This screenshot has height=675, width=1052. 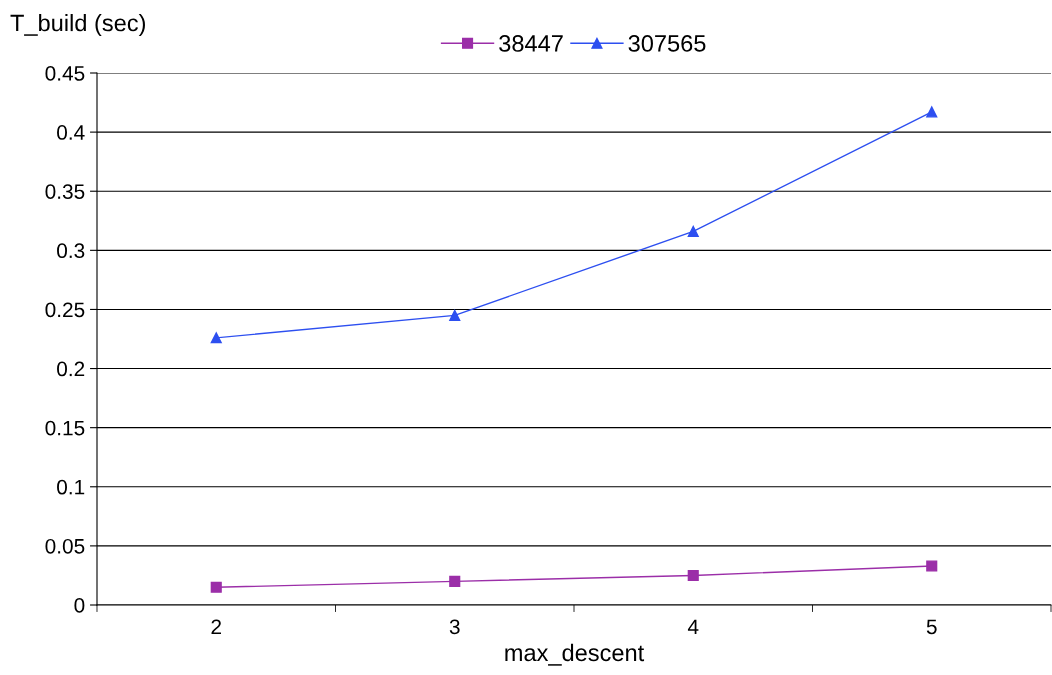 What do you see at coordinates (575, 654) in the screenshot?
I see `x-axis-title: max_descent` at bounding box center [575, 654].